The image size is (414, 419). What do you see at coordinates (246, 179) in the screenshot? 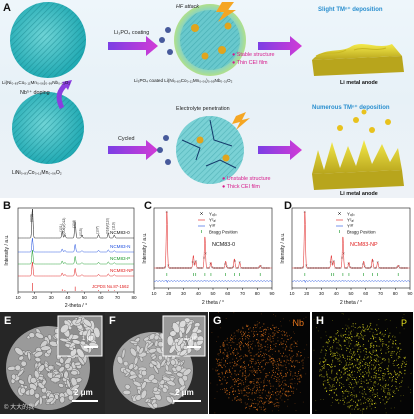
I see `bottom-bullet-1: ● Unstable structure` at bounding box center [246, 179].